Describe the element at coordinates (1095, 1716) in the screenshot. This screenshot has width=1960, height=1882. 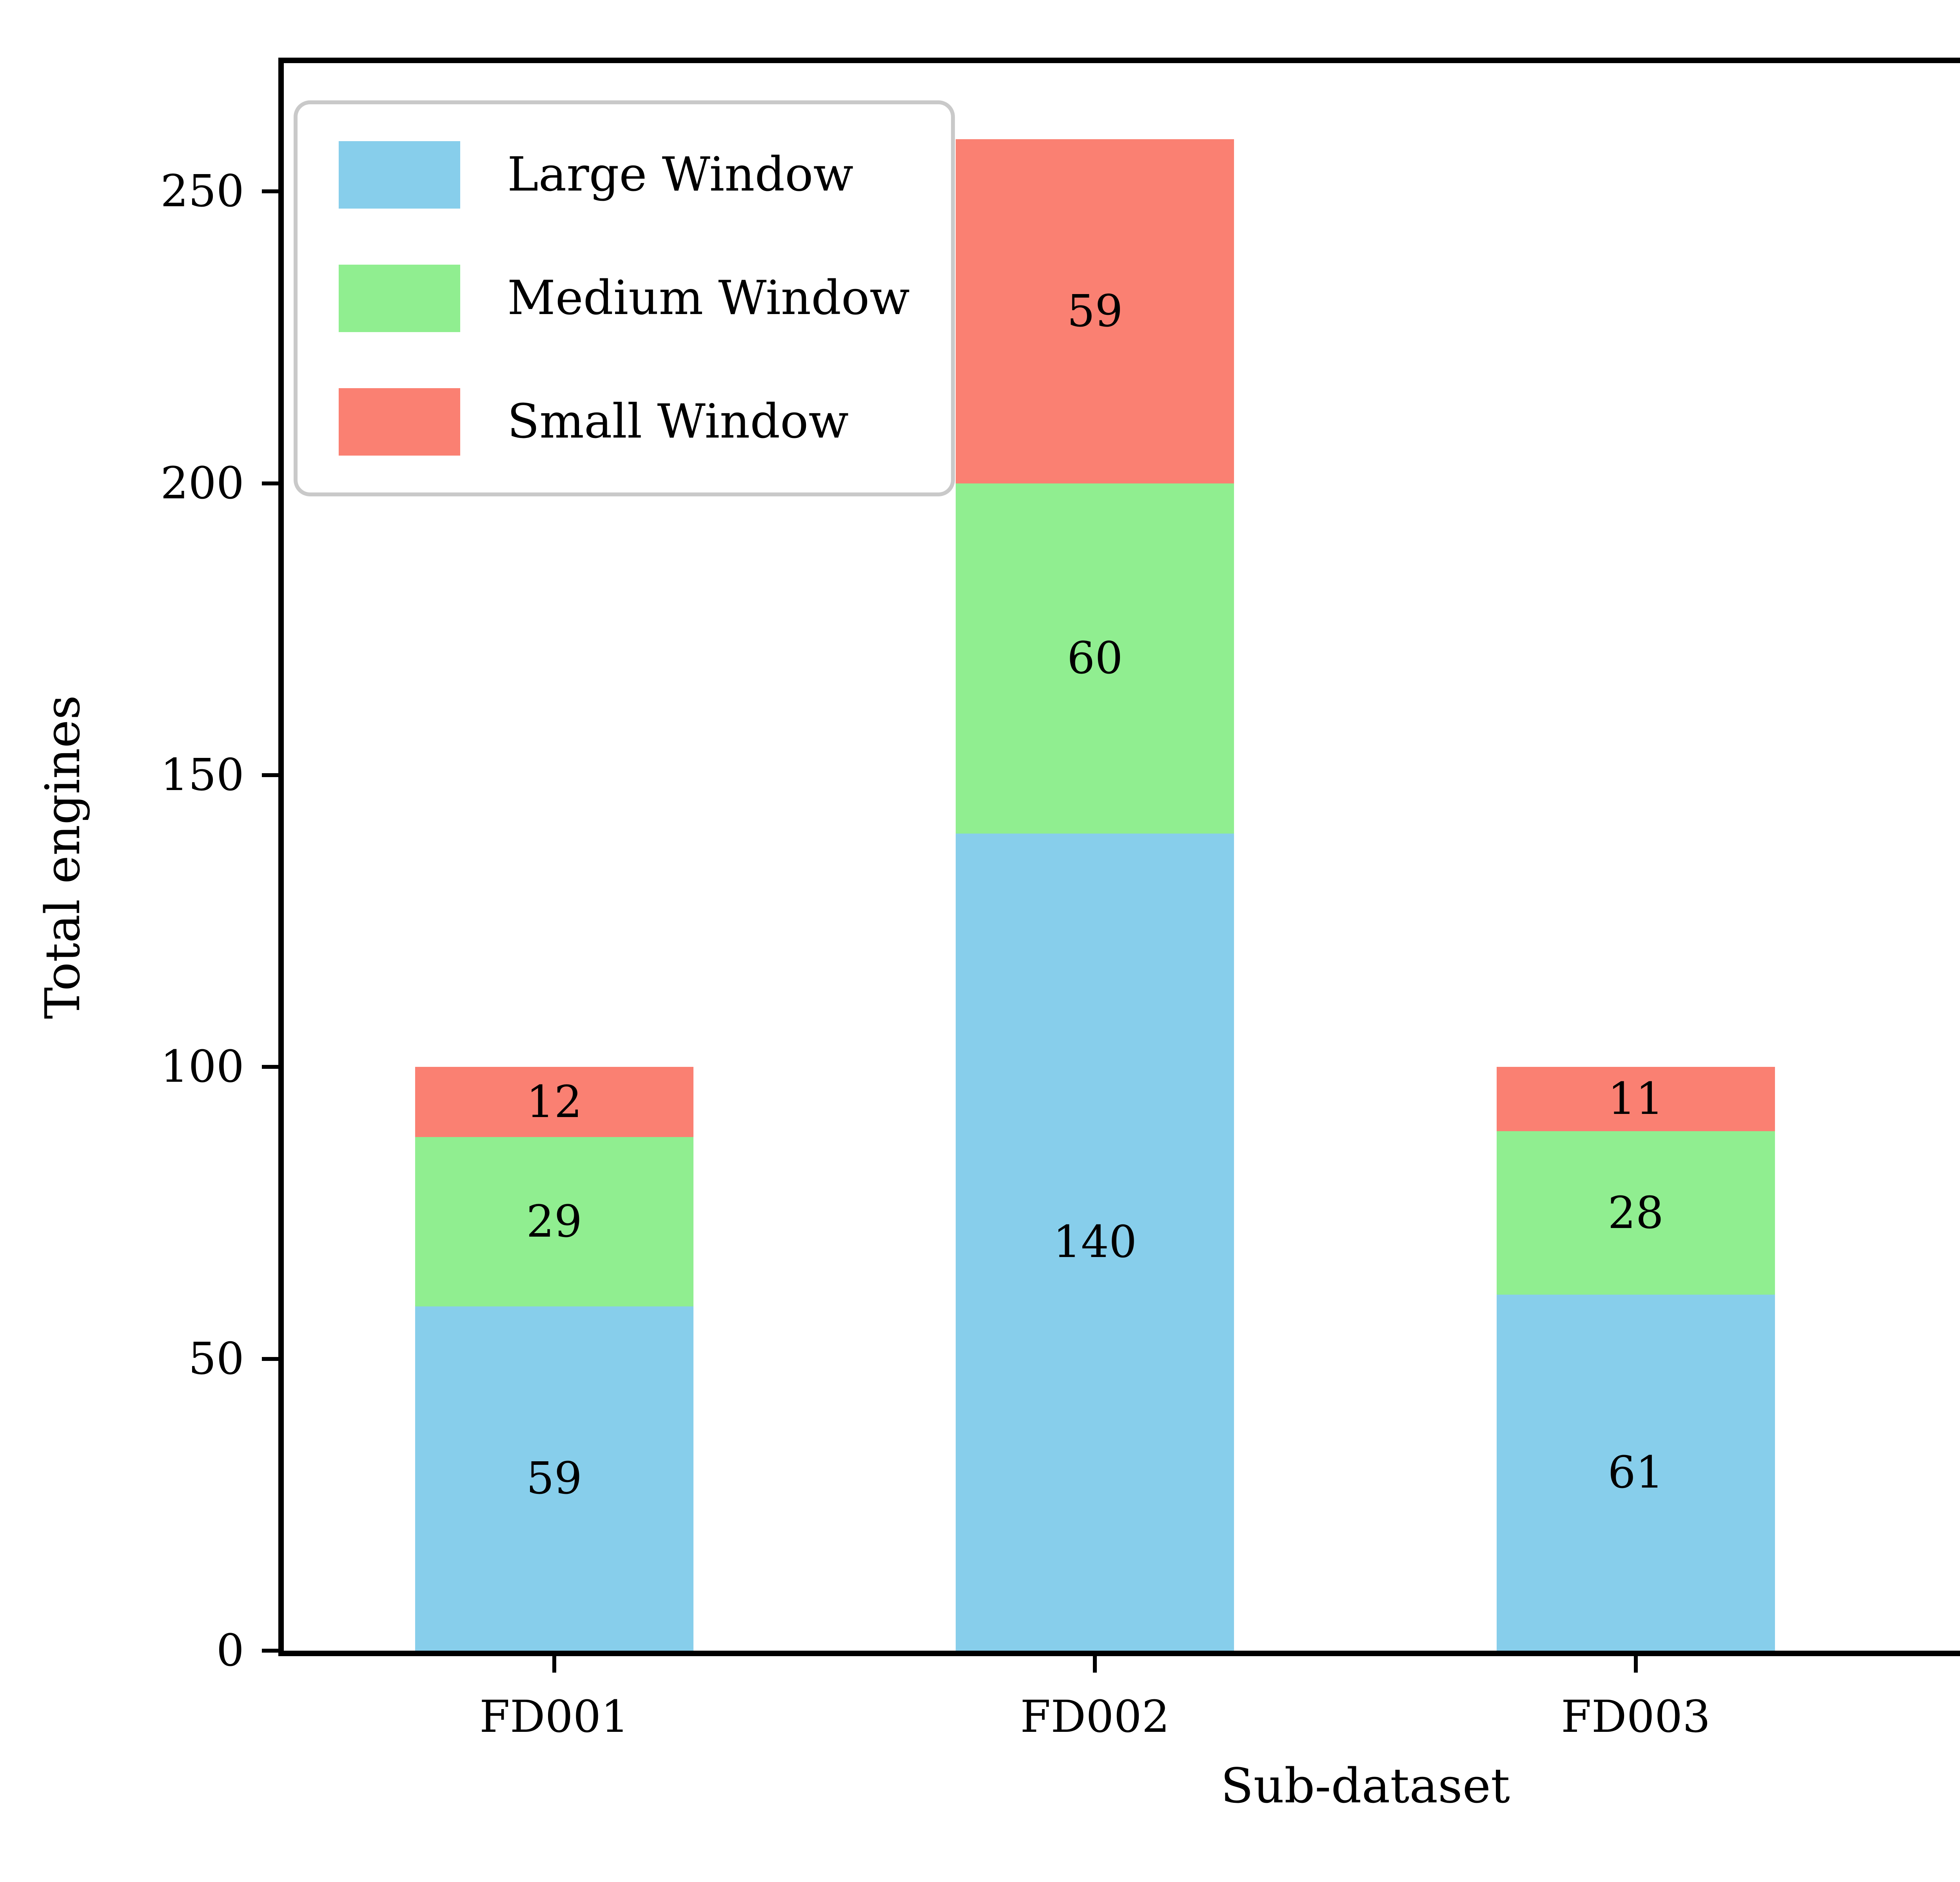
I see `x-tick-label: FD002` at that location.